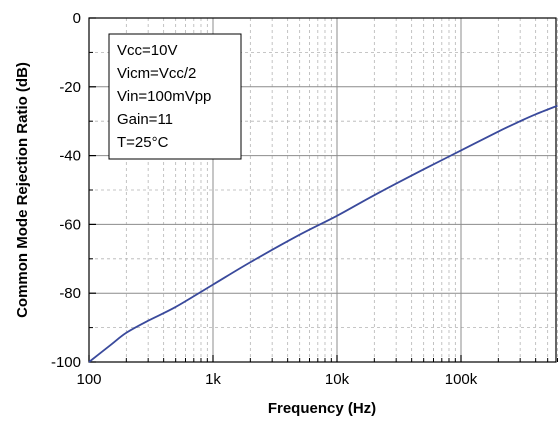 This screenshot has width=558, height=421. What do you see at coordinates (276, 379) in the screenshot?
I see `x-tick-labels: 100 1k 10k 100k` at bounding box center [276, 379].